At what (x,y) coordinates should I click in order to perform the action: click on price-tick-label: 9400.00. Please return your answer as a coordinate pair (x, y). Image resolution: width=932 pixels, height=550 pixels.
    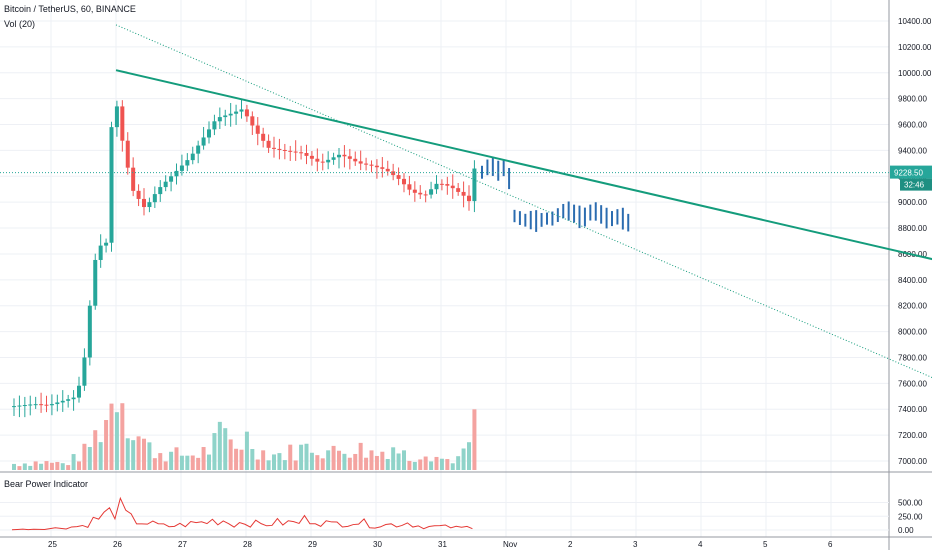
    Looking at the image, I should click on (912, 150).